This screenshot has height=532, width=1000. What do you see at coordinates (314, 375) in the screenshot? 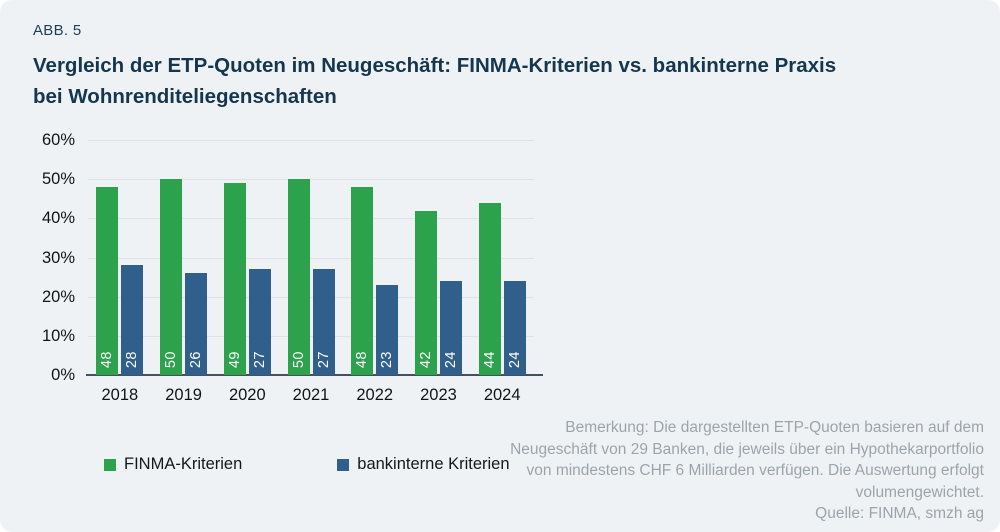
I see `x-axis-line` at bounding box center [314, 375].